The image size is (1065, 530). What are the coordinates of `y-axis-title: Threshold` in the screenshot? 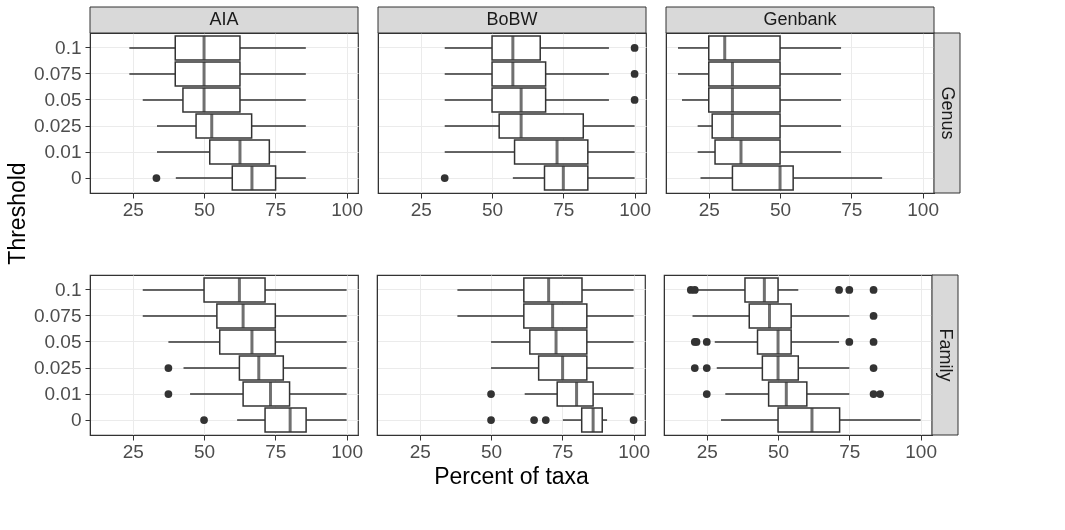 It's located at (16, 213).